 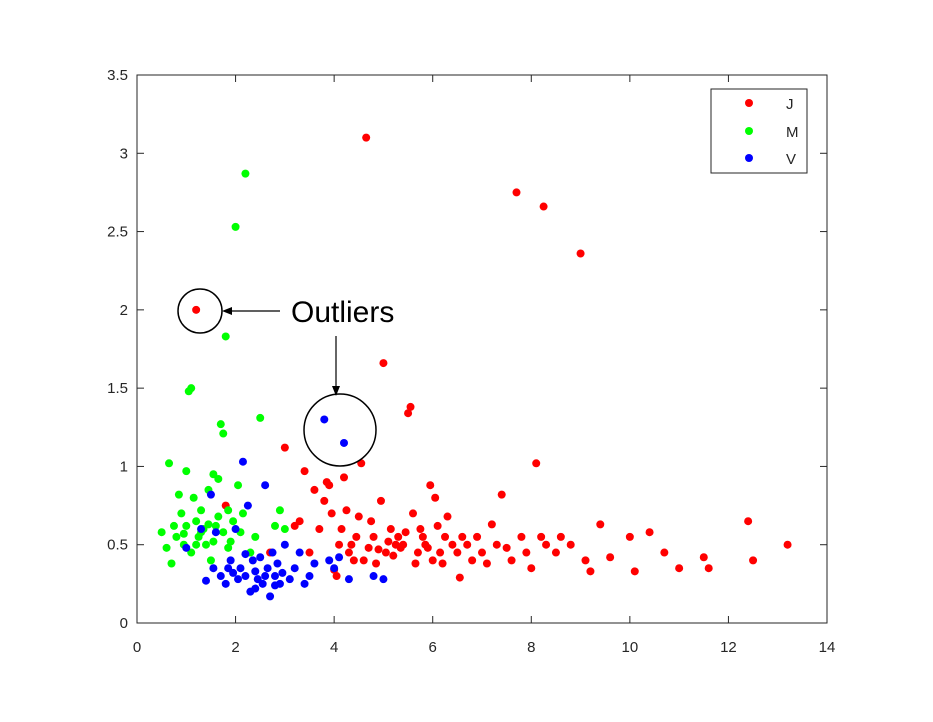 I want to click on y-tick-label: 0.5, so click(x=117, y=545).